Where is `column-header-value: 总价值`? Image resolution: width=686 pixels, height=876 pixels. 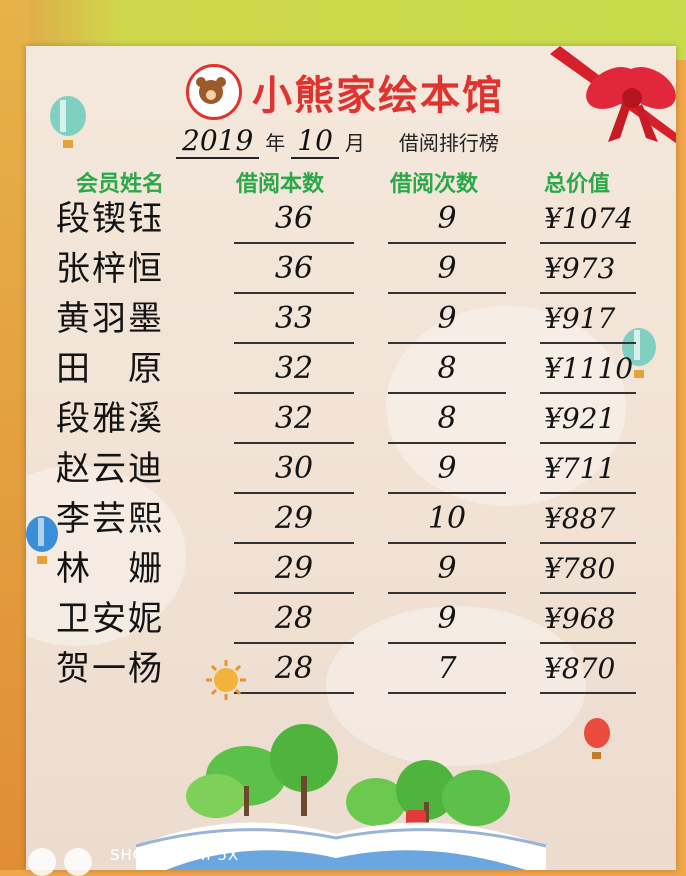
column-header-value: 总价值 is located at coordinates (577, 184).